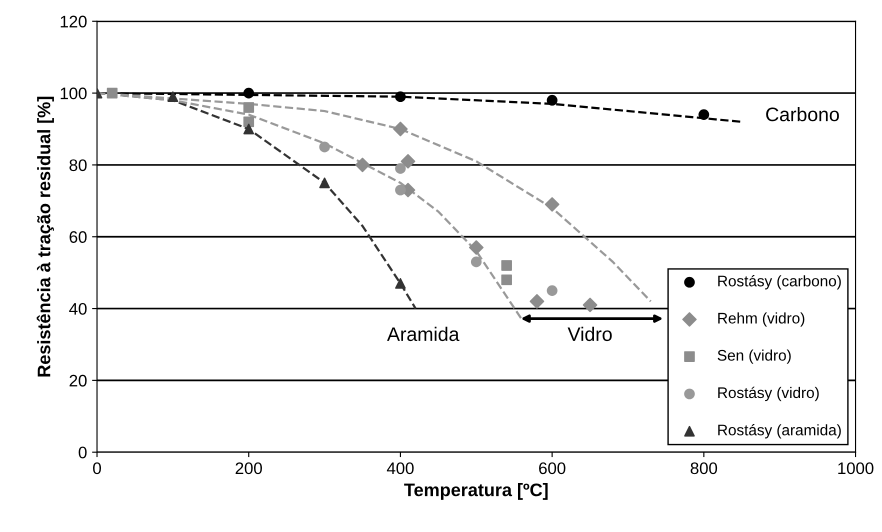  Describe the element at coordinates (590, 334) in the screenshot. I see `annotation: Vidro` at that location.